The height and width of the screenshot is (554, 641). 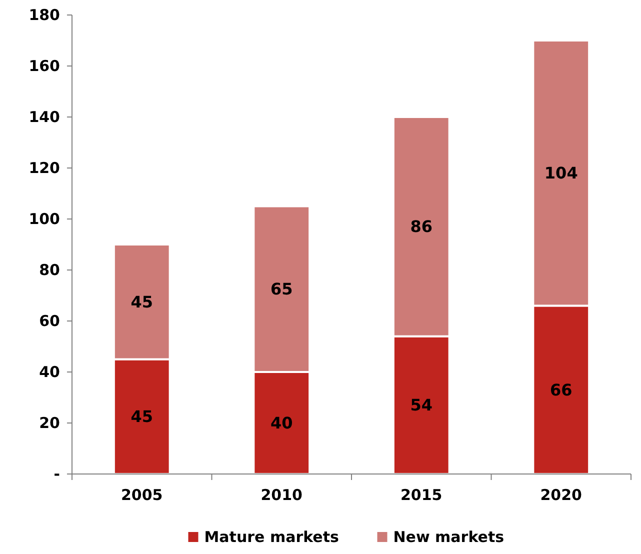 I want to click on legend-label: Mature markets, so click(x=272, y=537).